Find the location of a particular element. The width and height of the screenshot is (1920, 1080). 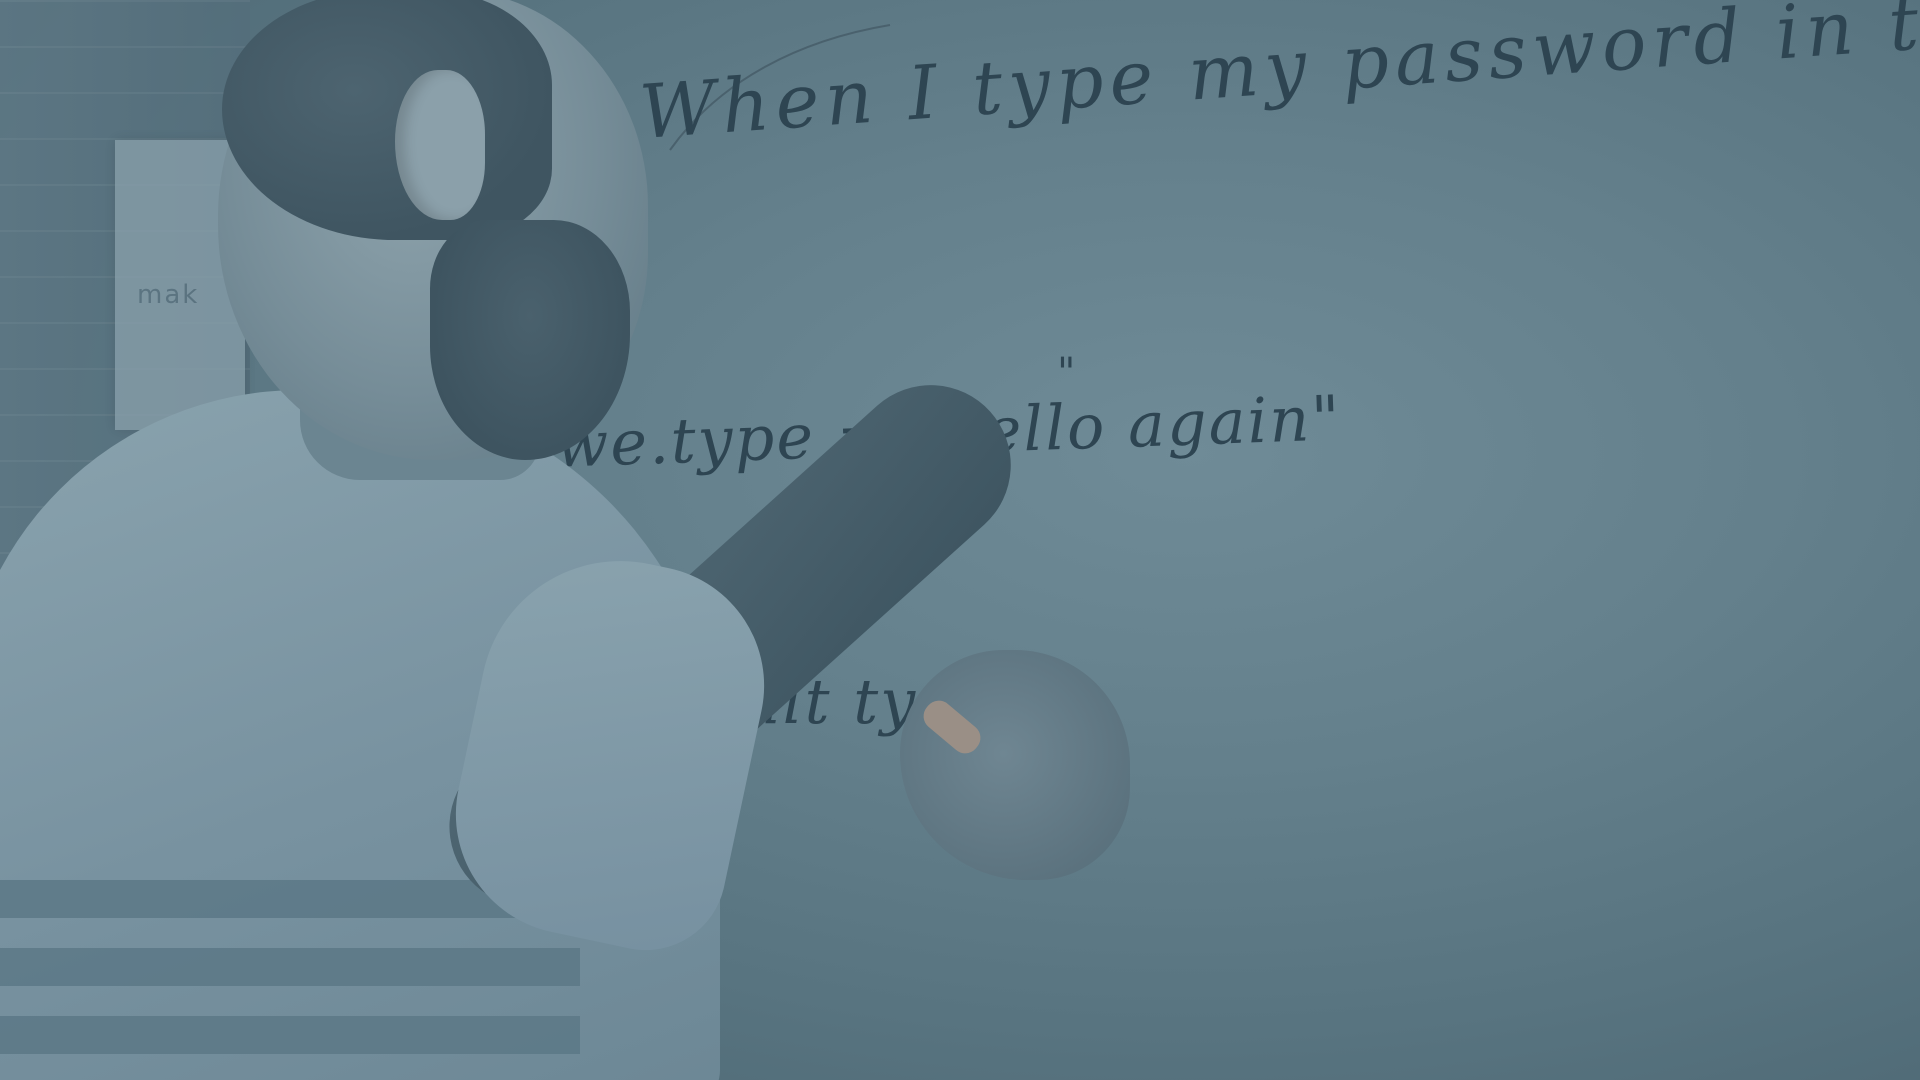

hand is located at coordinates (1015, 765).